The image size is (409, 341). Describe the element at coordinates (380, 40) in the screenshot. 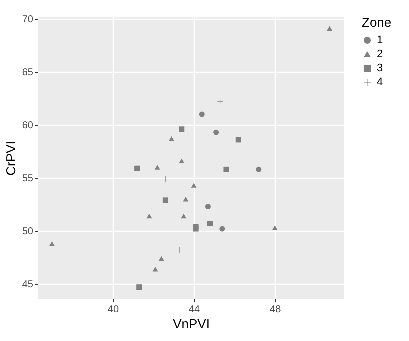

I see `legend-label: 1` at that location.